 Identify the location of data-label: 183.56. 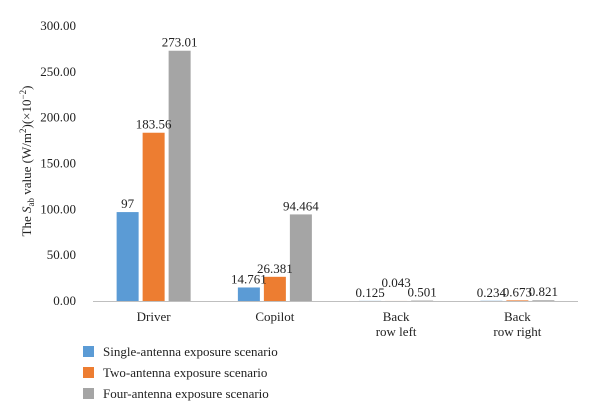
(154, 124).